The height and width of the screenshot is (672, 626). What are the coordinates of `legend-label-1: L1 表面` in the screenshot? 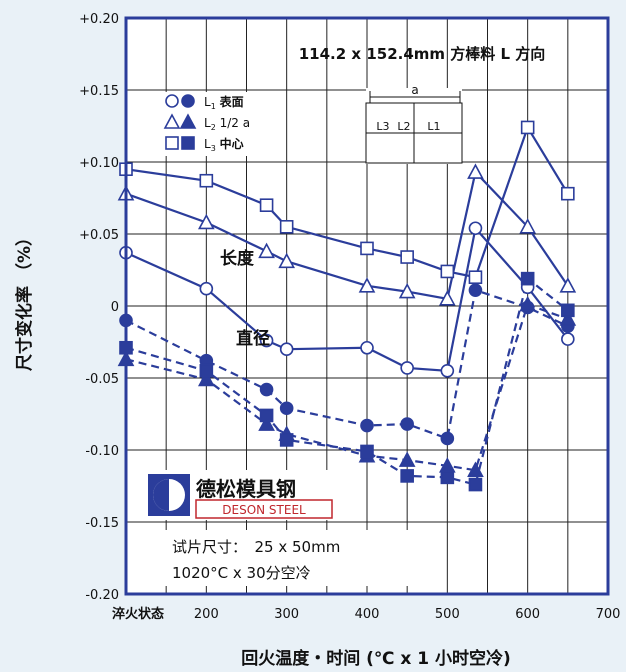 It's located at (224, 102).